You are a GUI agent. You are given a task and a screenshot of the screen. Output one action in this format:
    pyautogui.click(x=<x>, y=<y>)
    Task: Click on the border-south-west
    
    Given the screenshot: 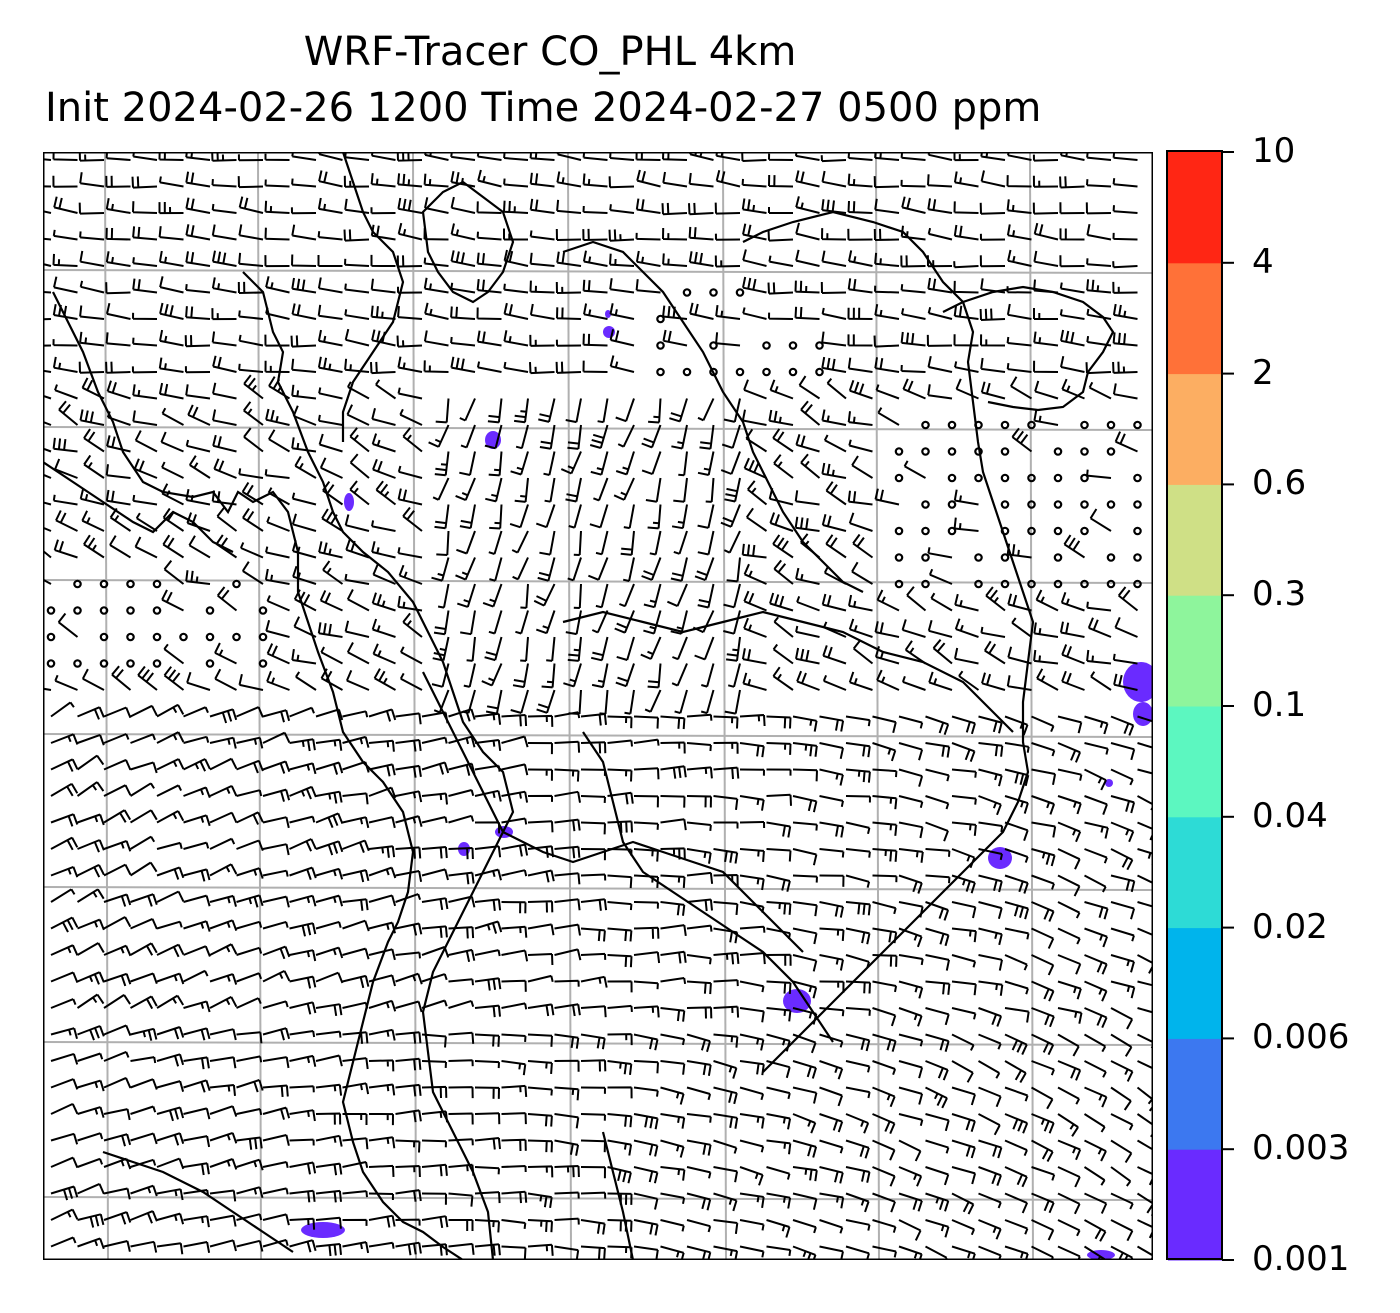 What is the action you would take?
    pyautogui.click(x=198, y=1201)
    